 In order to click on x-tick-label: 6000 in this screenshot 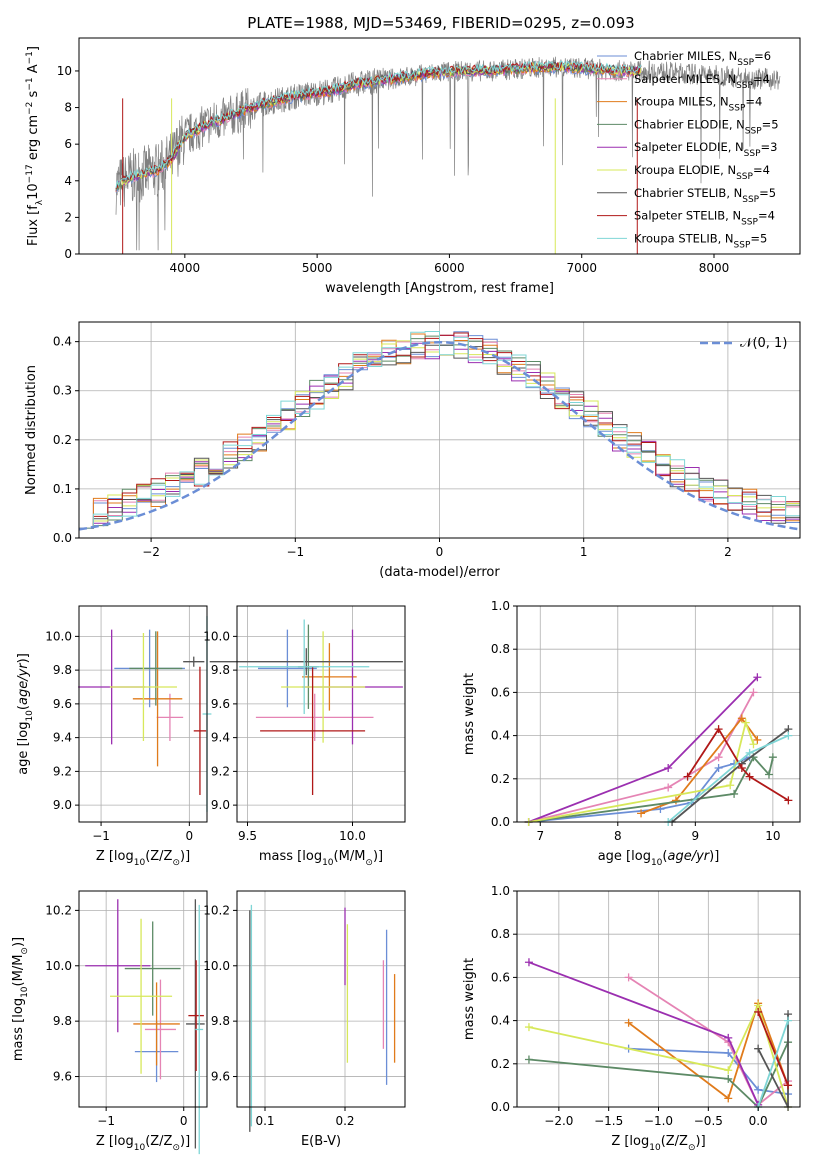, I will do `click(449, 268)`.